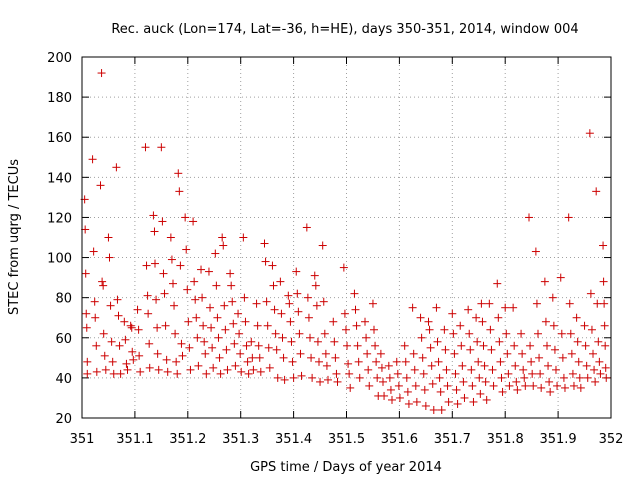 This screenshot has width=640, height=480. Describe the element at coordinates (505, 439) in the screenshot. I see `x-tick-label: 351.8` at that location.